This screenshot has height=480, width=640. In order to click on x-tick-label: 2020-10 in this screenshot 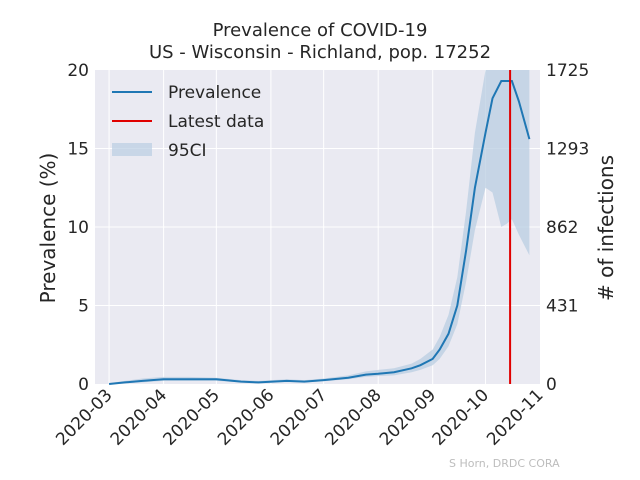, I will do `click(461, 417)`.